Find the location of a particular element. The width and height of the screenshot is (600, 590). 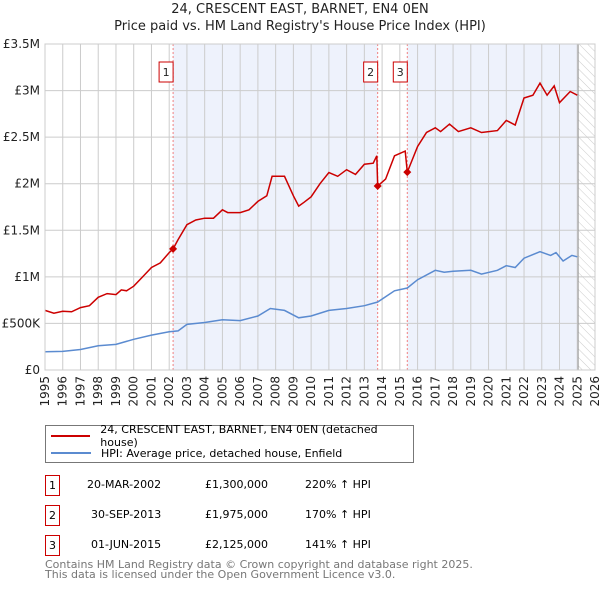

x-tick-label: 2013 is located at coordinates (364, 391).